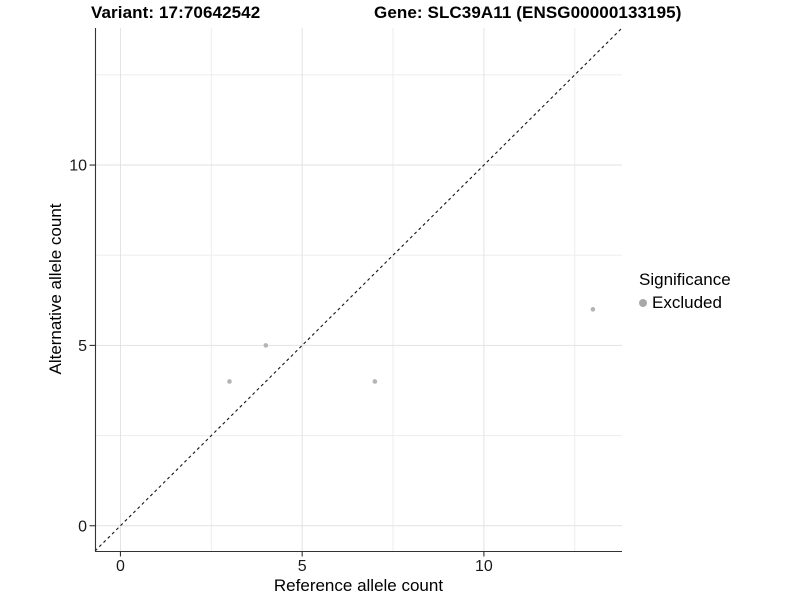  I want to click on legend-item-label: Excluded, so click(687, 302).